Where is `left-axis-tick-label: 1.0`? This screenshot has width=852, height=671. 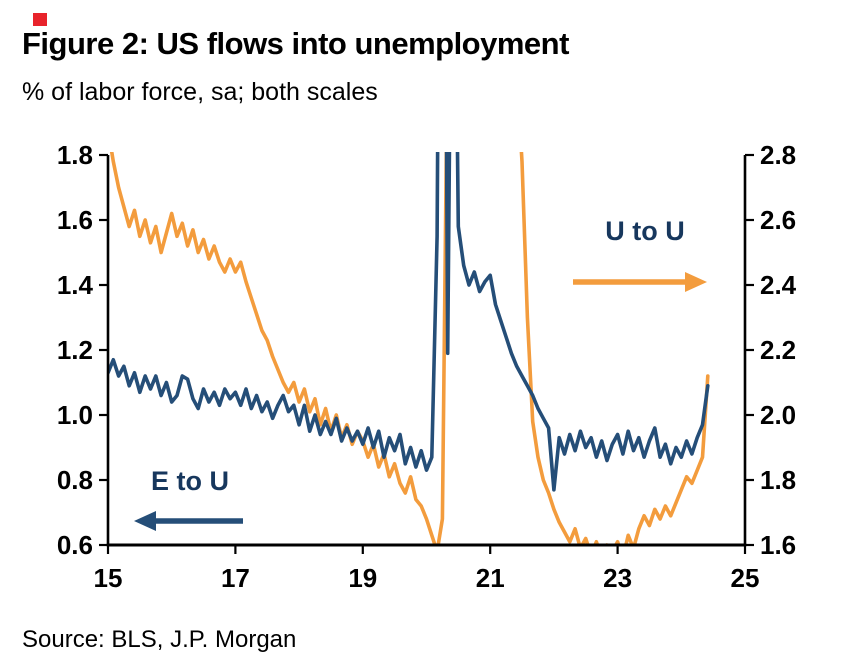
left-axis-tick-label: 1.0 is located at coordinates (75, 415).